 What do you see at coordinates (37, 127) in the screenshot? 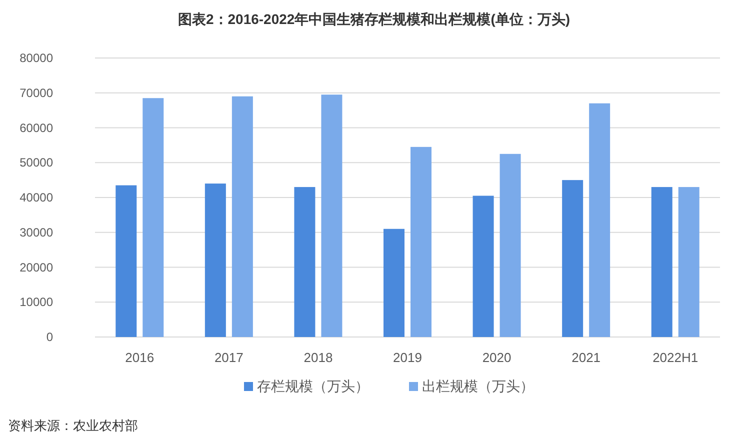
I see `y-tick-label: 60000` at bounding box center [37, 127].